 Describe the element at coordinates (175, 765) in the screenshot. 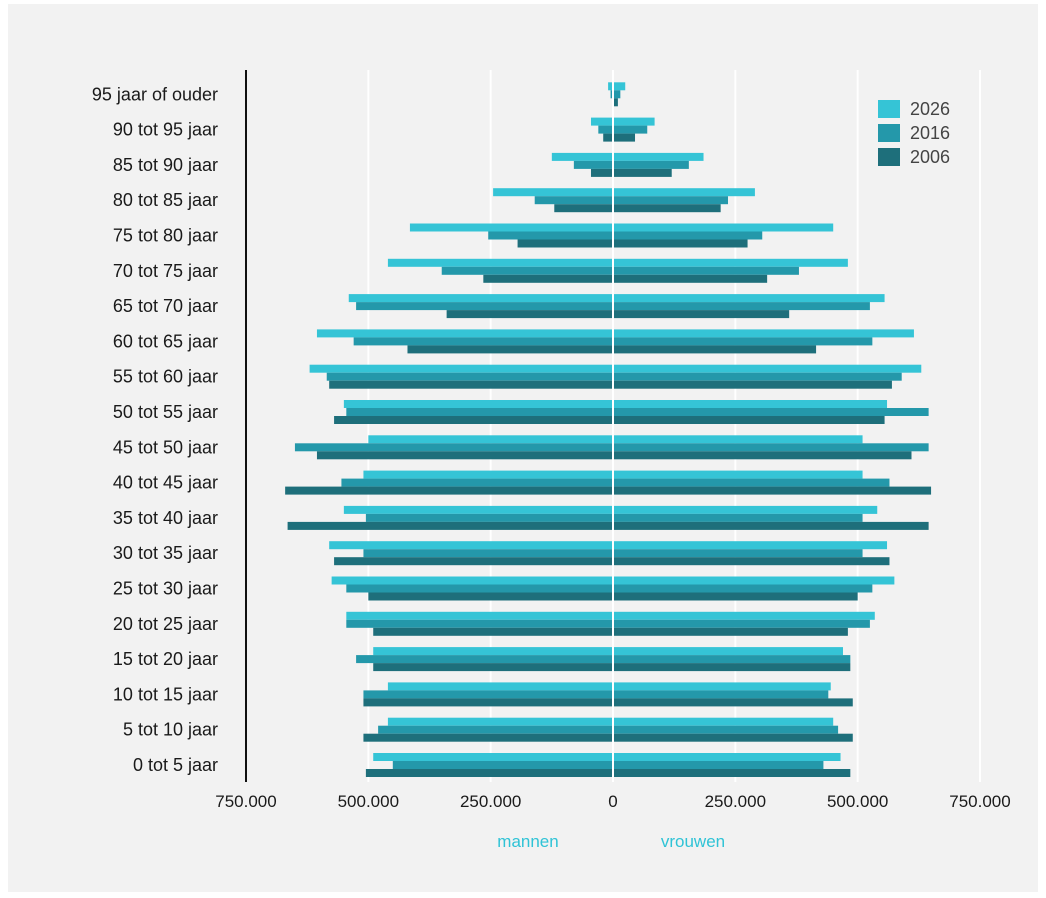

I see `category-label: 0 tot 5 jaar` at that location.